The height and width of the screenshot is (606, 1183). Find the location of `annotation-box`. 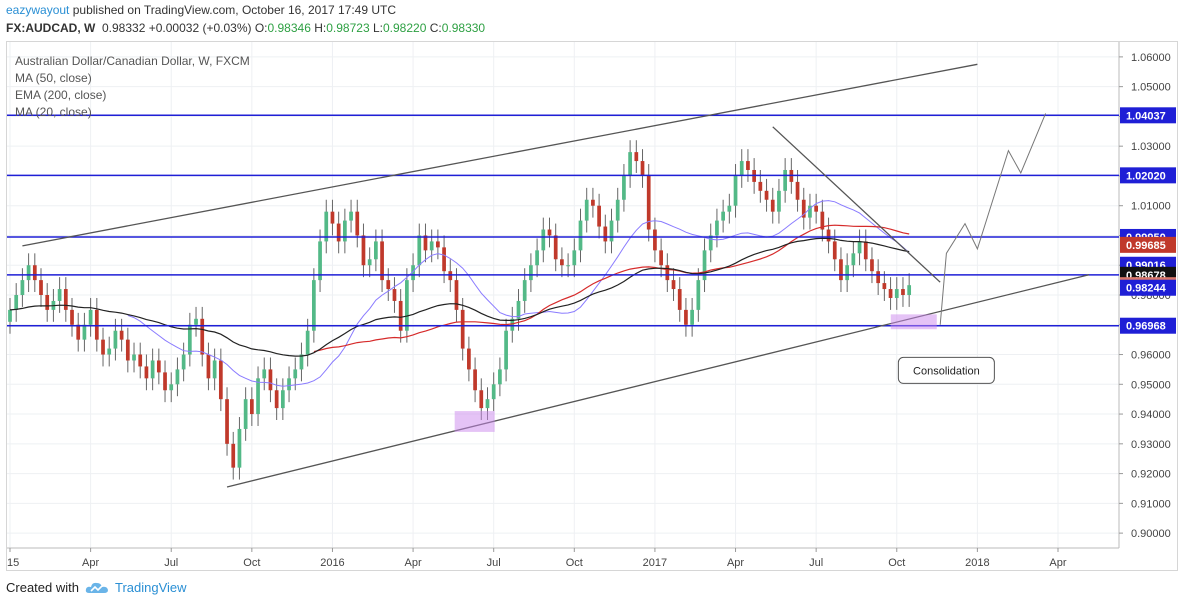

annotation-box is located at coordinates (946, 370).